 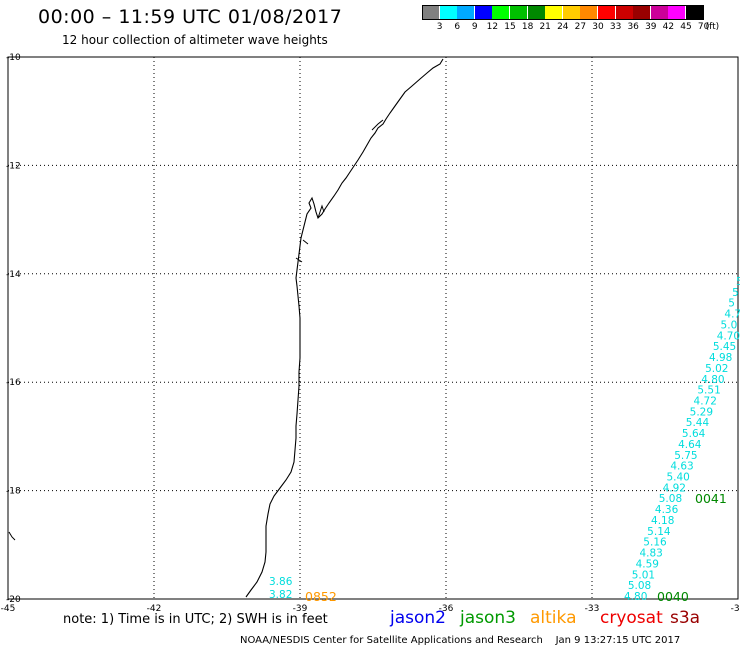 I want to click on pass-time-label: 0040, so click(x=673, y=596).